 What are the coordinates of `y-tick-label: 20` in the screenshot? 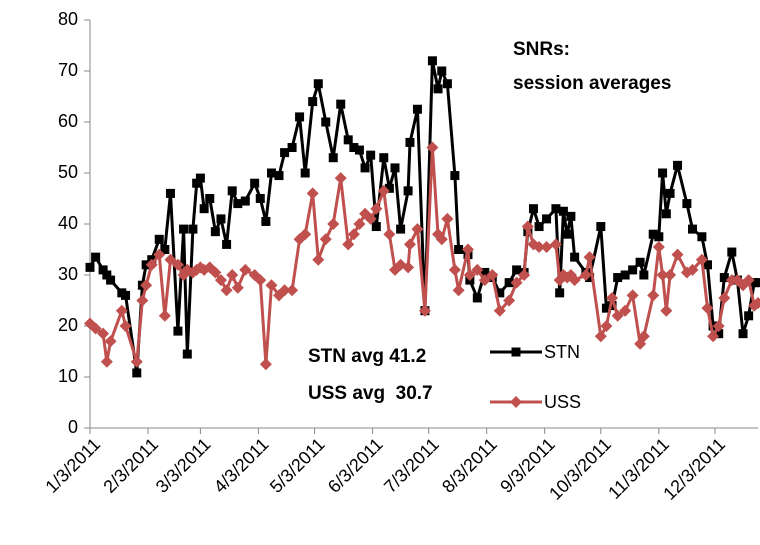 It's located at (68, 325).